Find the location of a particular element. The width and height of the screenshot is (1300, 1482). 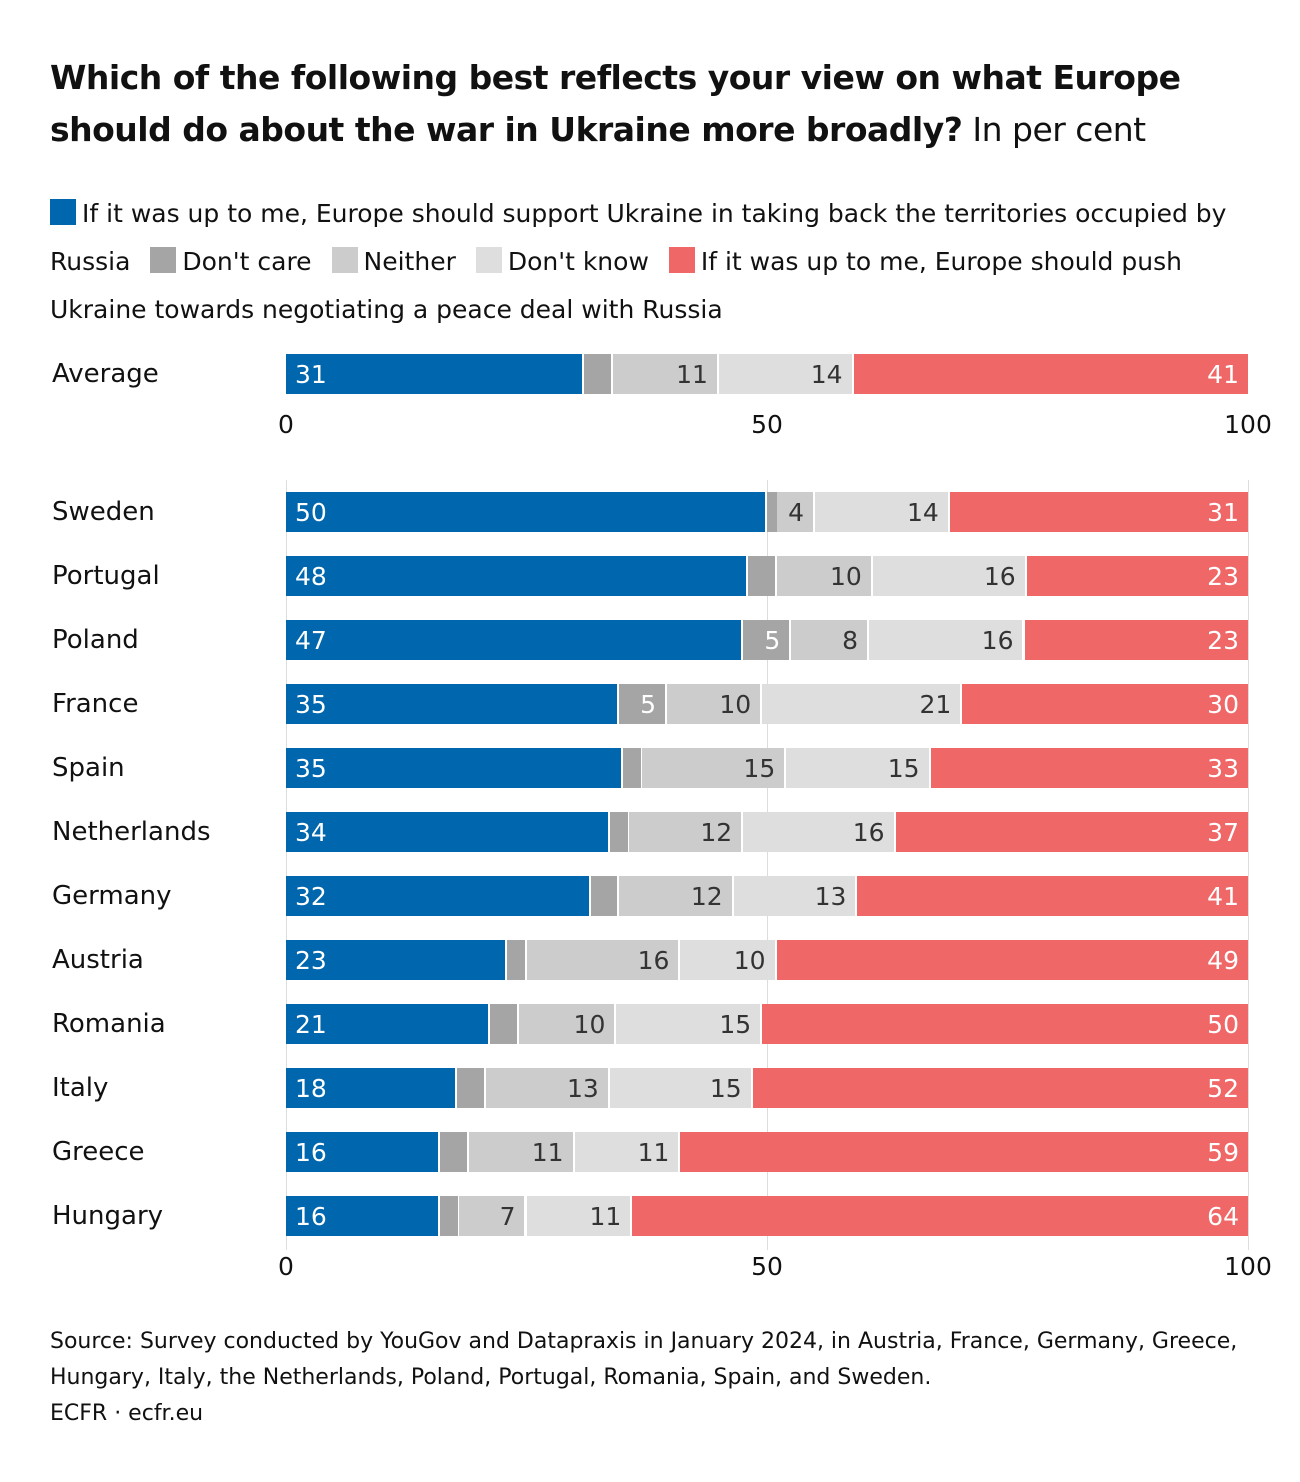

legend-label: Neither is located at coordinates (409, 261).